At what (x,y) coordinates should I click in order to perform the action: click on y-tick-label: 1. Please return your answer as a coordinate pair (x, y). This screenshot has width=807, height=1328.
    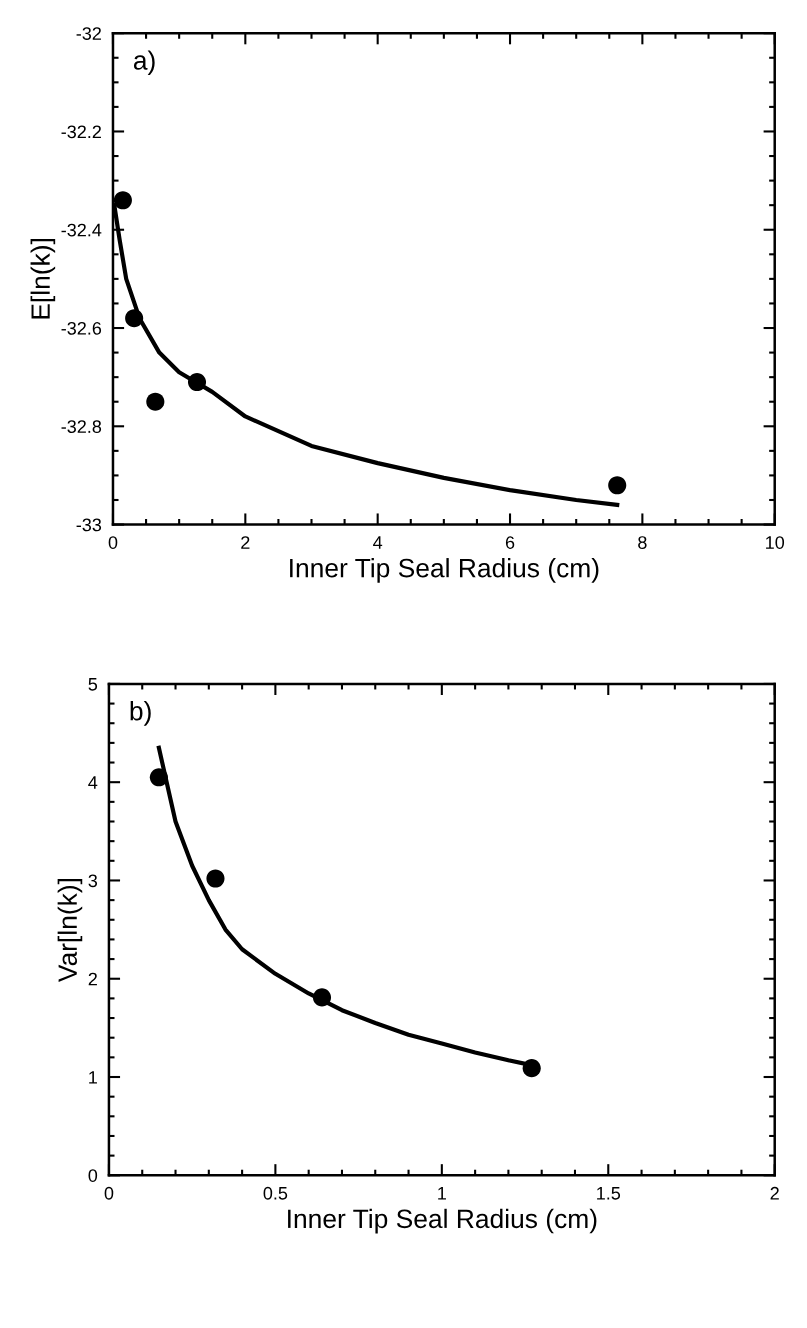
    Looking at the image, I should click on (93, 1077).